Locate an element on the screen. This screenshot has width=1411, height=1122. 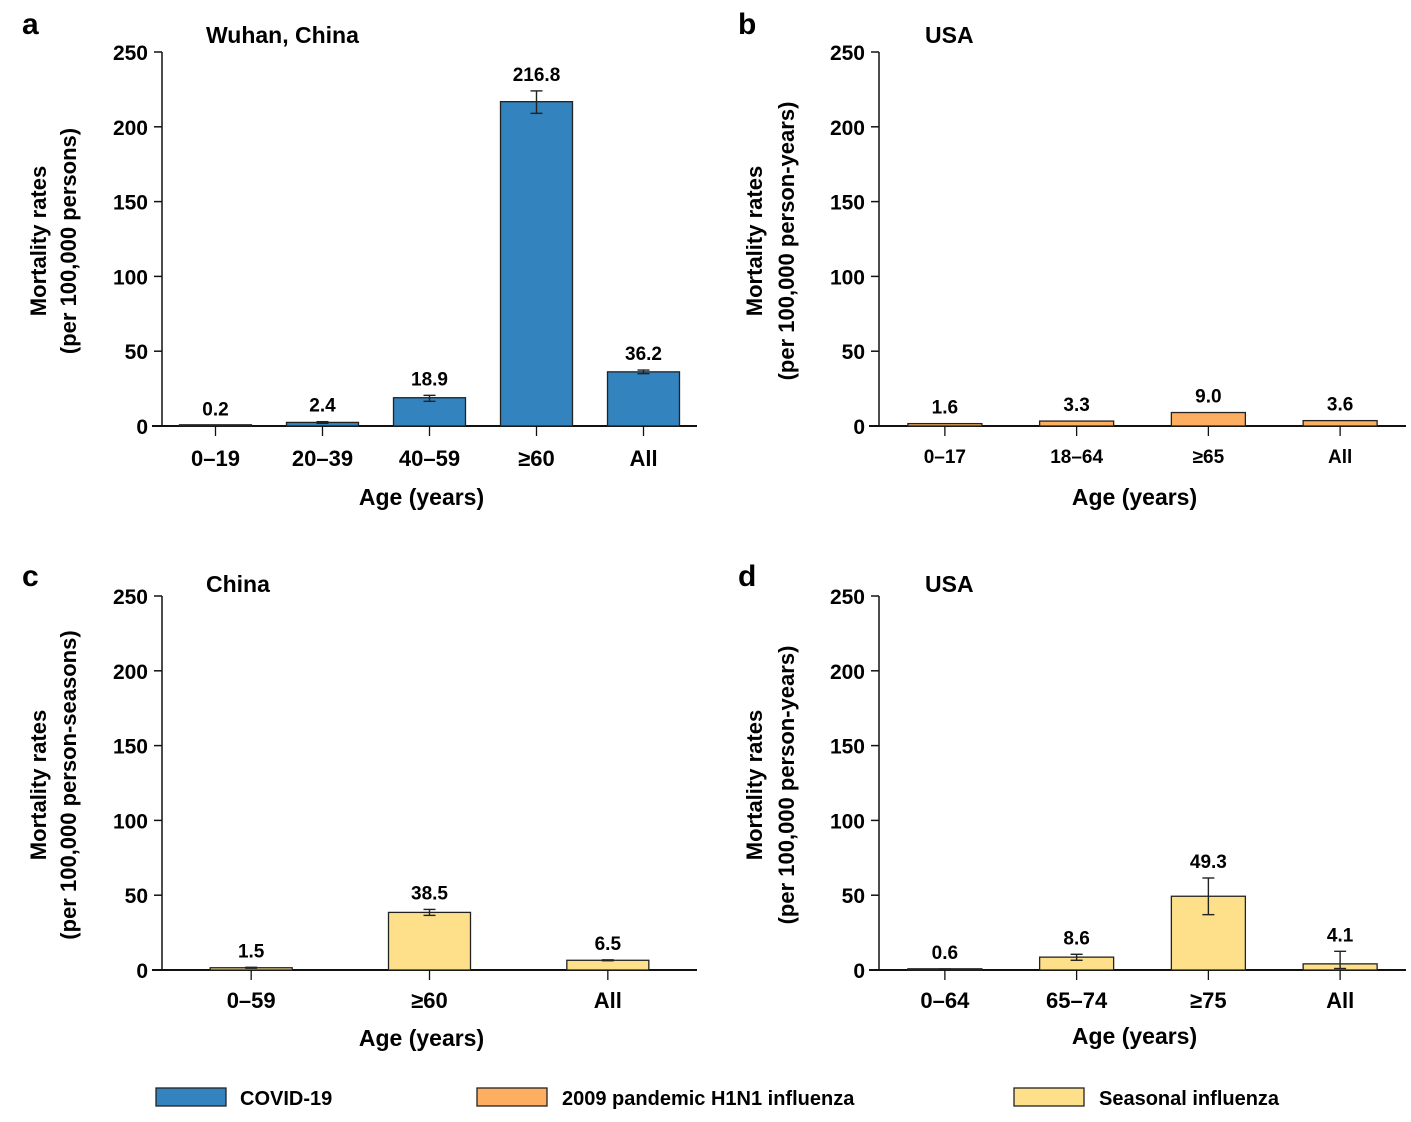
value-label: 4.1 is located at coordinates (1340, 935).